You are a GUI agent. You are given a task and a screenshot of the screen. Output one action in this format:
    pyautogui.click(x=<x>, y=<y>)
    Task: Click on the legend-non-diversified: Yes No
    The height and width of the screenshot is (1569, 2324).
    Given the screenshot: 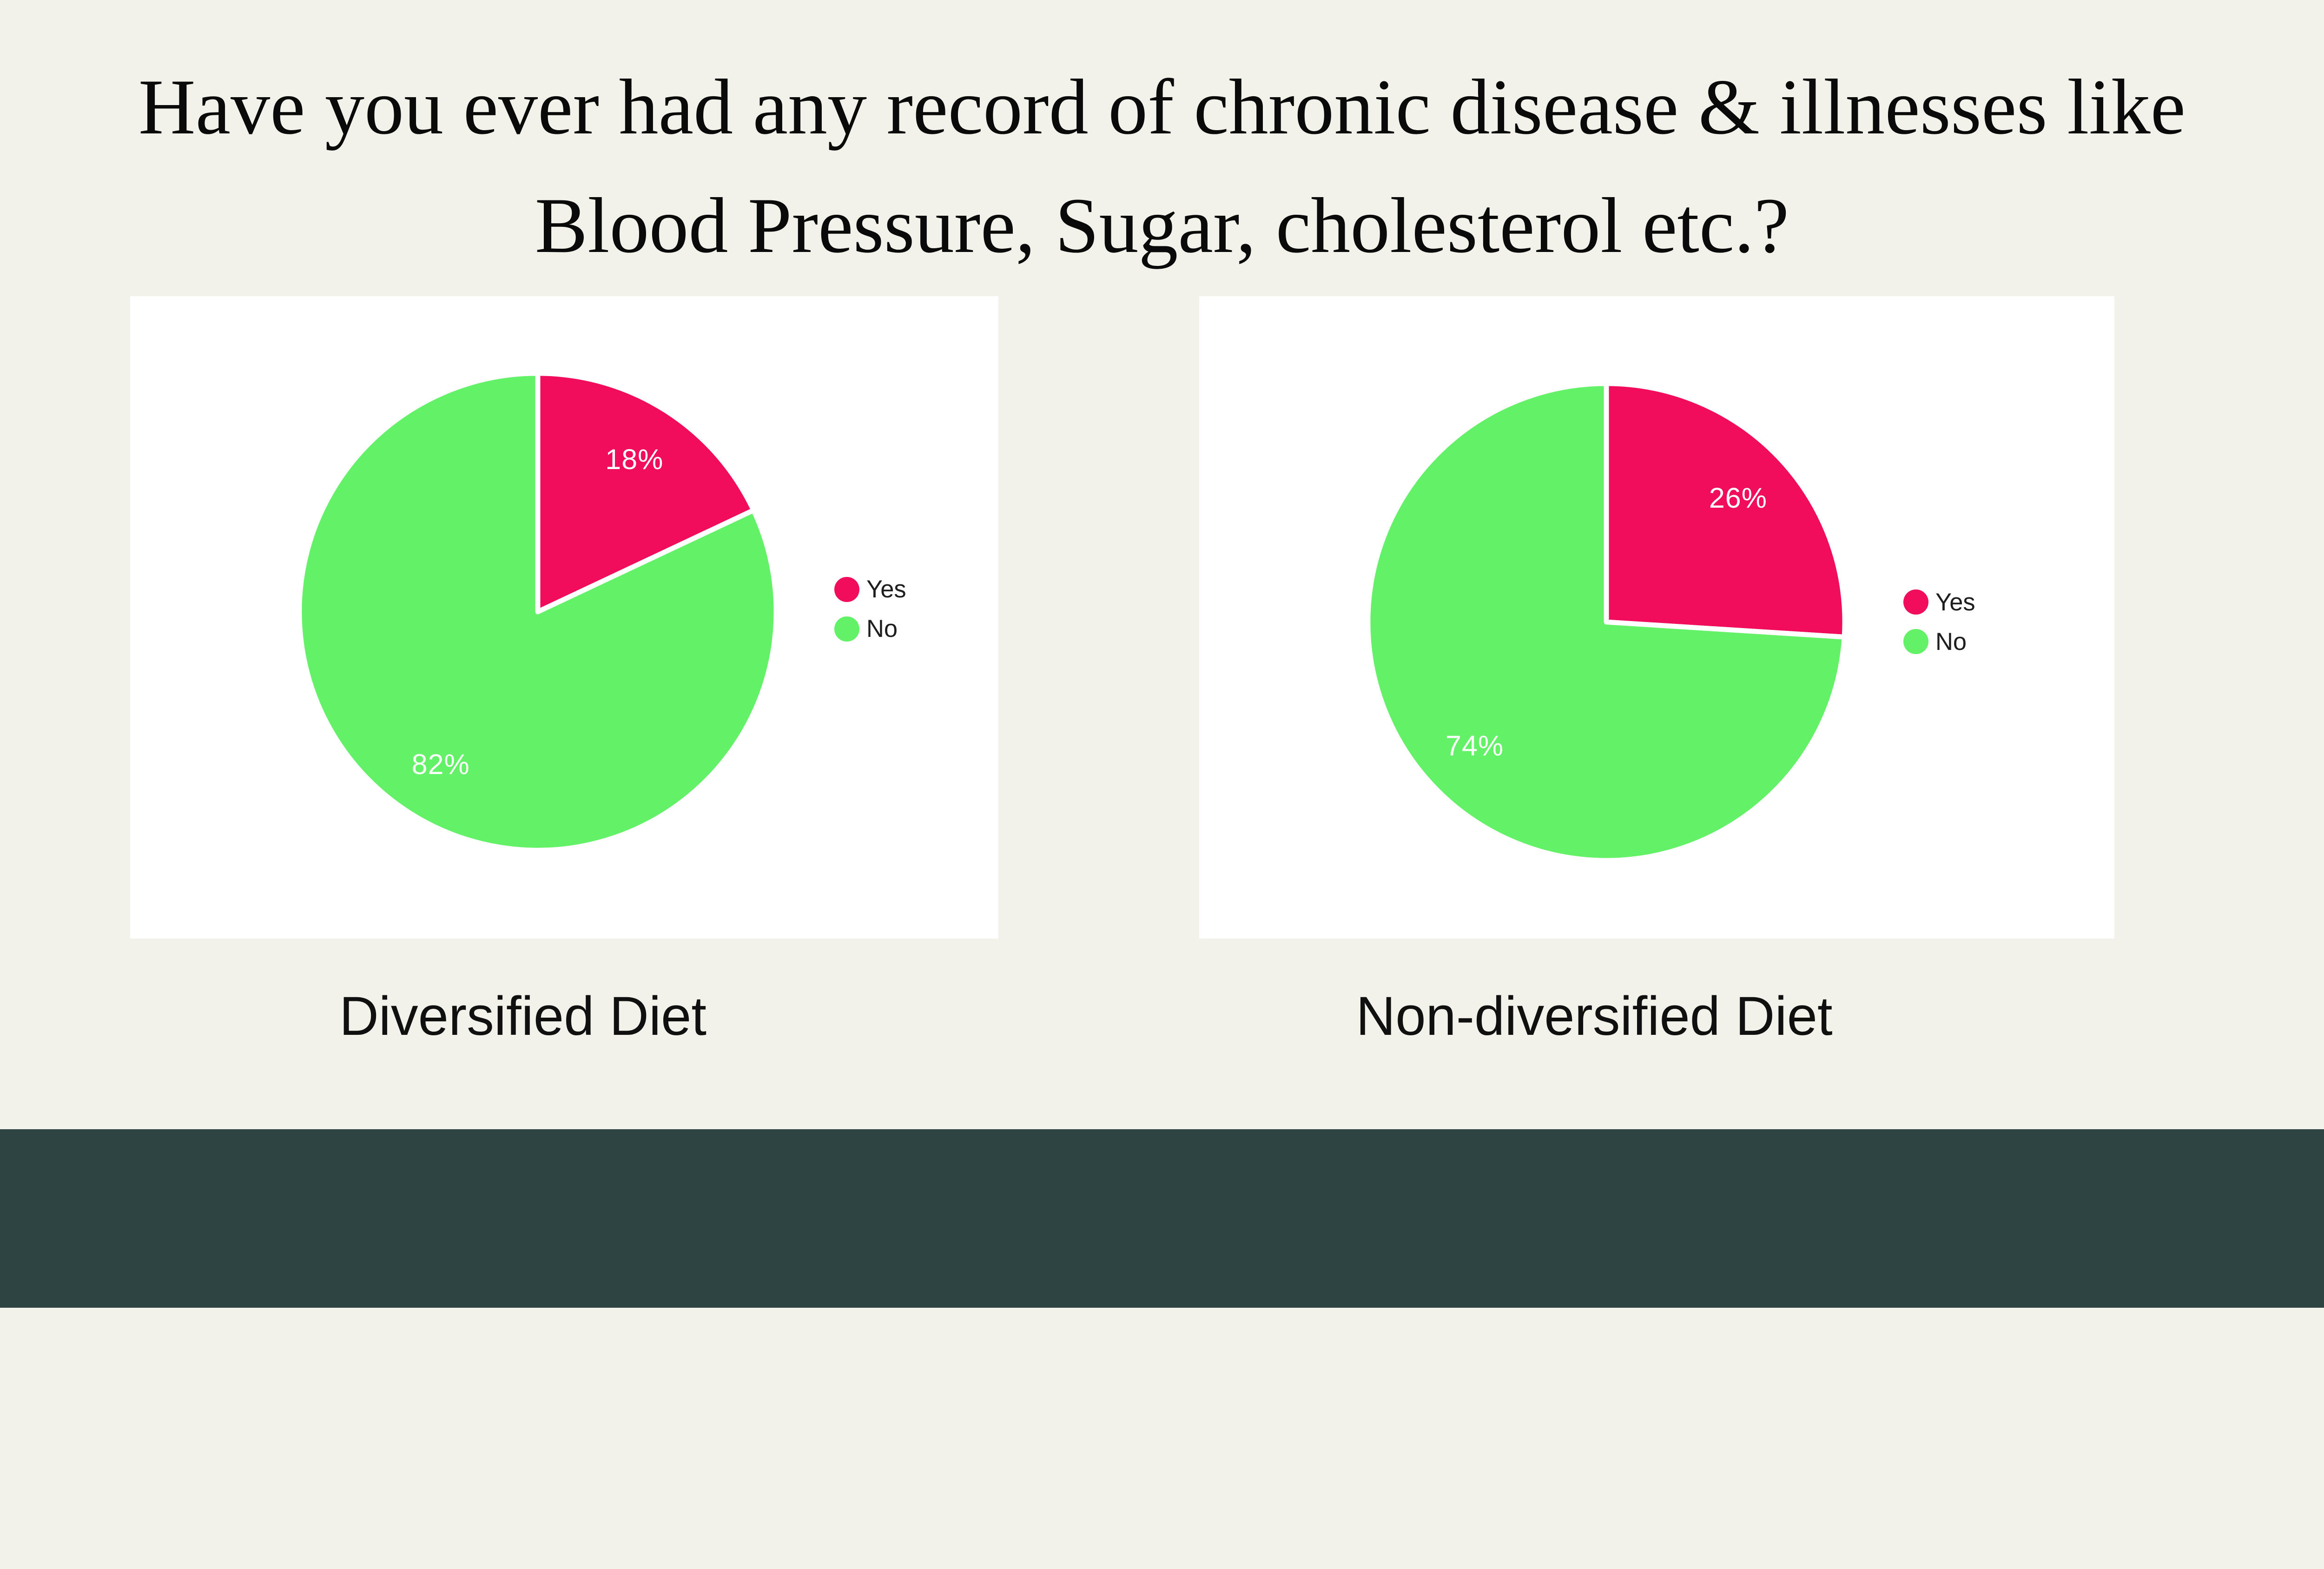 What is the action you would take?
    pyautogui.click(x=1939, y=624)
    